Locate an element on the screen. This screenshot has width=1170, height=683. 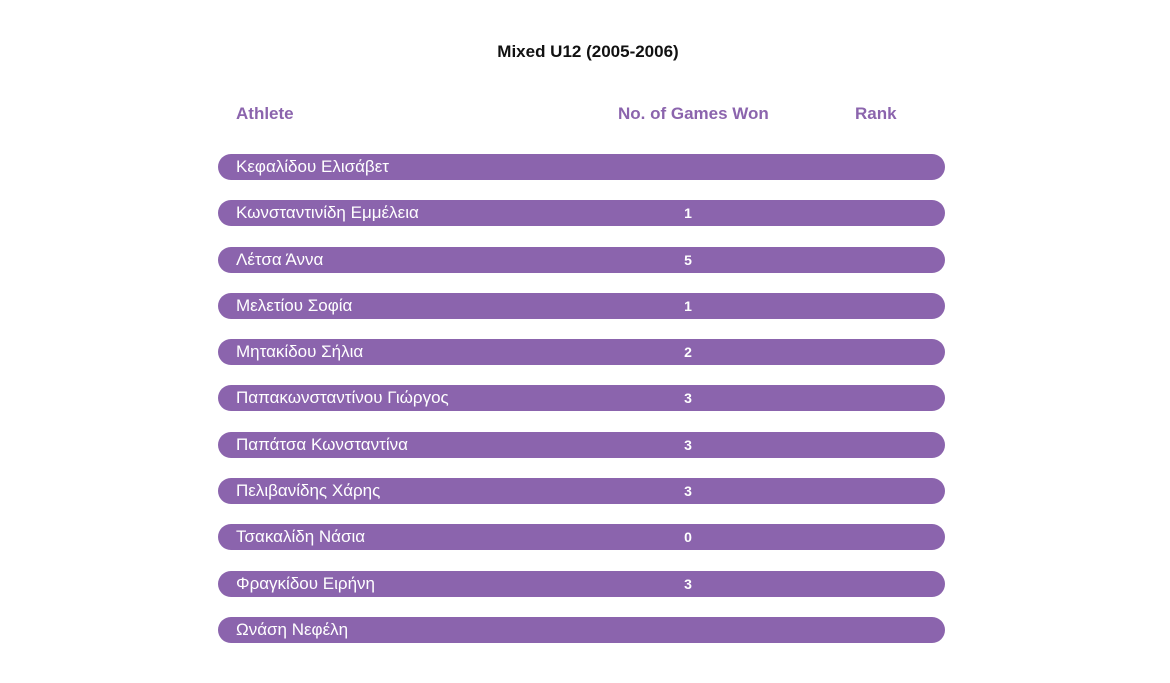
athlete-name: Πελιβανίδης Χάρης is located at coordinates (308, 491).